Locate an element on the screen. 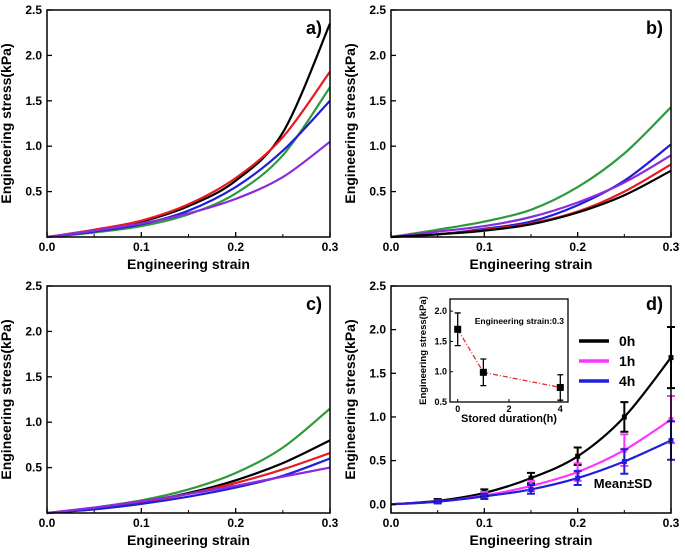 This screenshot has height=555, width=685. inset-y-tick-label: 1.0 is located at coordinates (440, 372).